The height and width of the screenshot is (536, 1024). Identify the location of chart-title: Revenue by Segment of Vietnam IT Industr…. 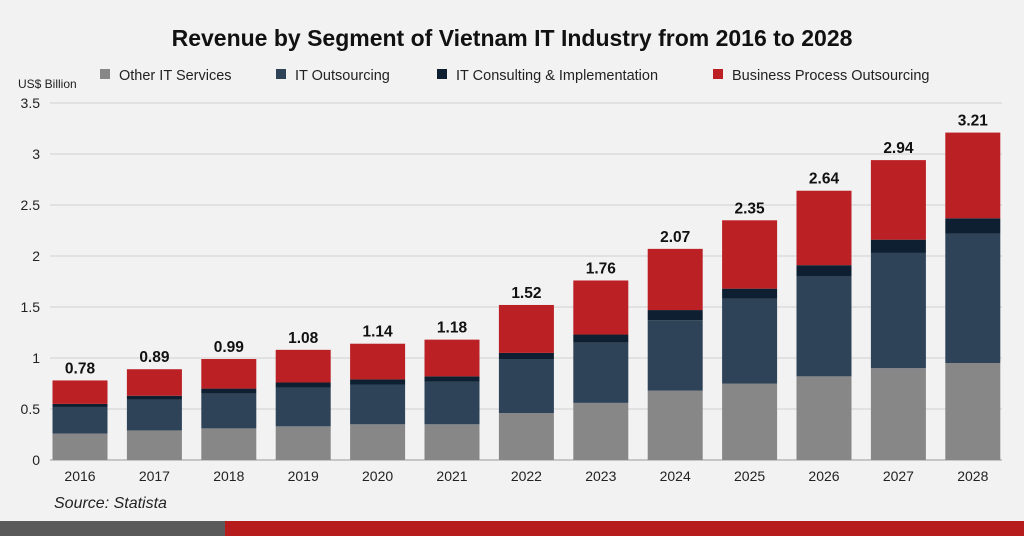
(512, 38).